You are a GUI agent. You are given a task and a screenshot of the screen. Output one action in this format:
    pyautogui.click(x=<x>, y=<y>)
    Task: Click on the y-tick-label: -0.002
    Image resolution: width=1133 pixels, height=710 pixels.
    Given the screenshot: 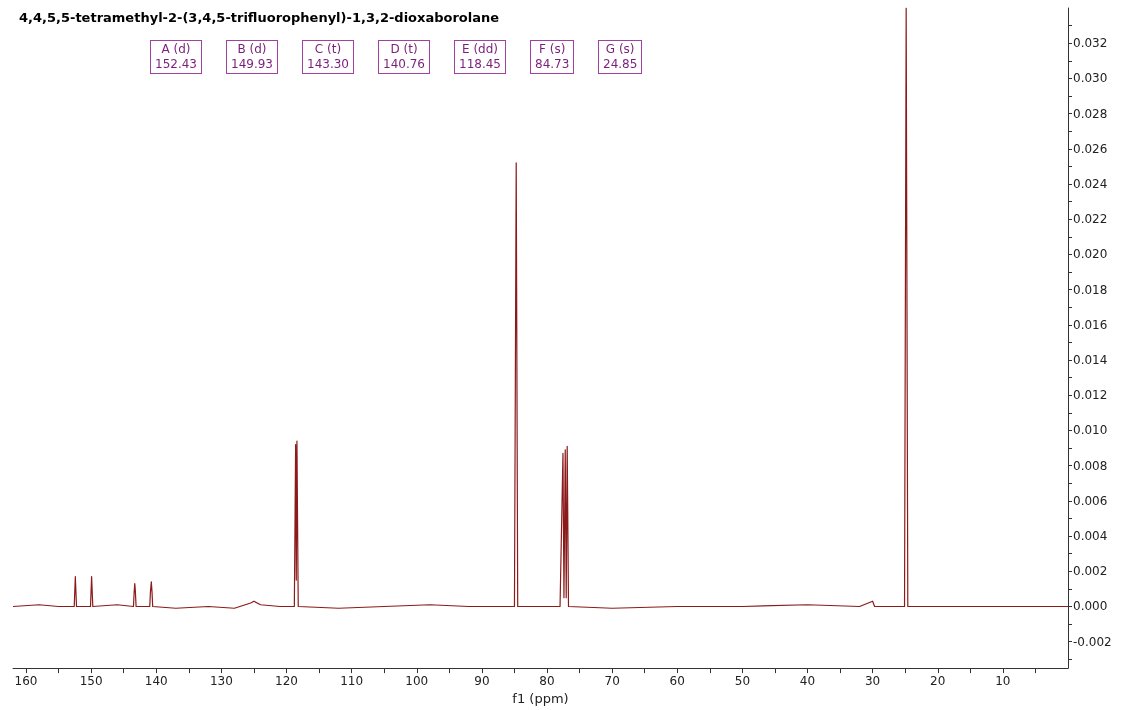 What is the action you would take?
    pyautogui.click(x=1092, y=641)
    